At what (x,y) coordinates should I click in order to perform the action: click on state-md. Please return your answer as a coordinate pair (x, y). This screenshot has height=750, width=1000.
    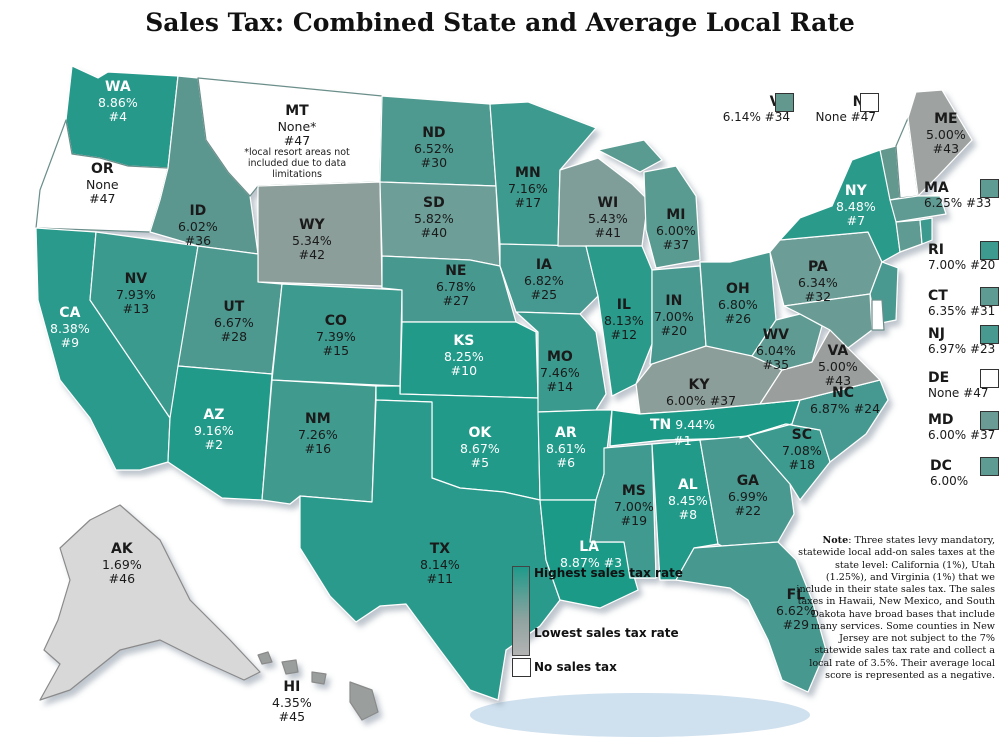
    Looking at the image, I should click on (828, 321).